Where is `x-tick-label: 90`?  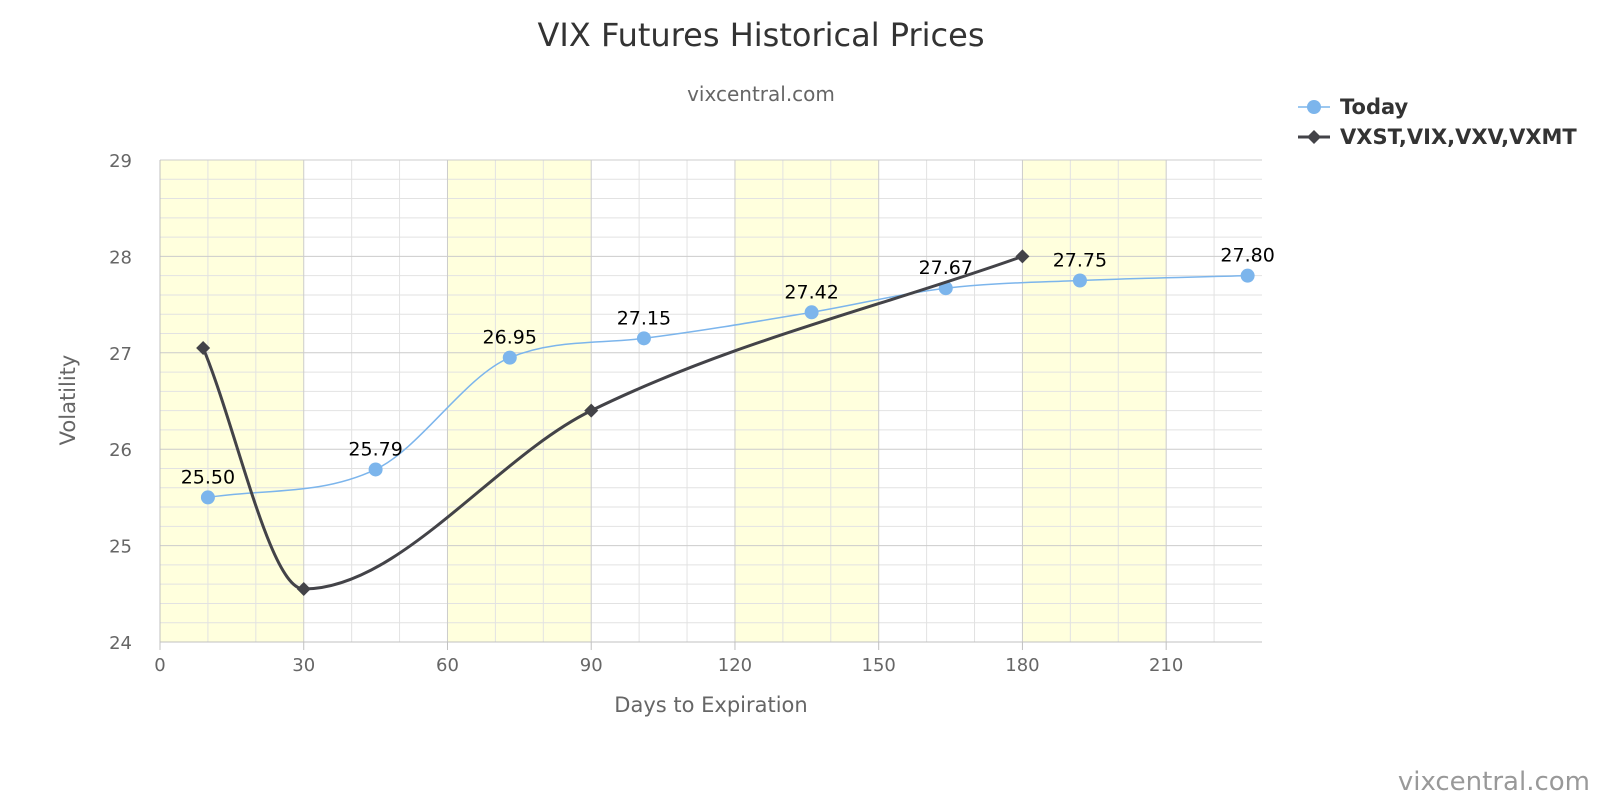 x-tick-label: 90 is located at coordinates (591, 665).